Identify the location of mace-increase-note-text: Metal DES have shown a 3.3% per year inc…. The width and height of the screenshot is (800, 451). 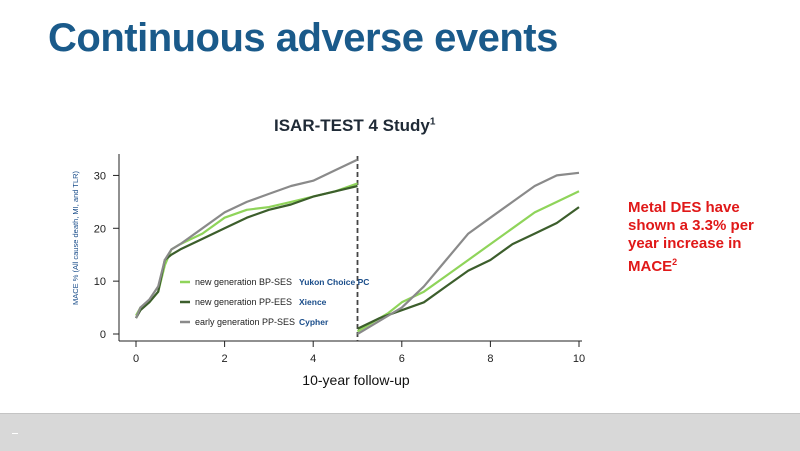
(691, 237).